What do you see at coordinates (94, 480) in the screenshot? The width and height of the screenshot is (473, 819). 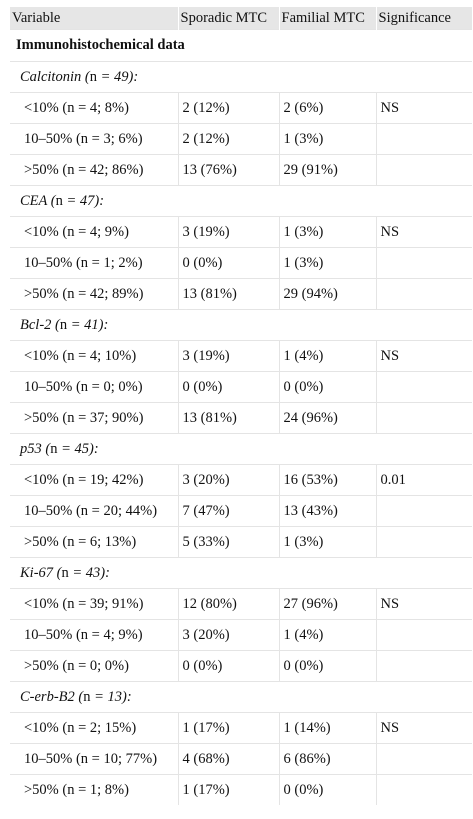 I see `variable-cell: <10% (n = 19; 42%)` at bounding box center [94, 480].